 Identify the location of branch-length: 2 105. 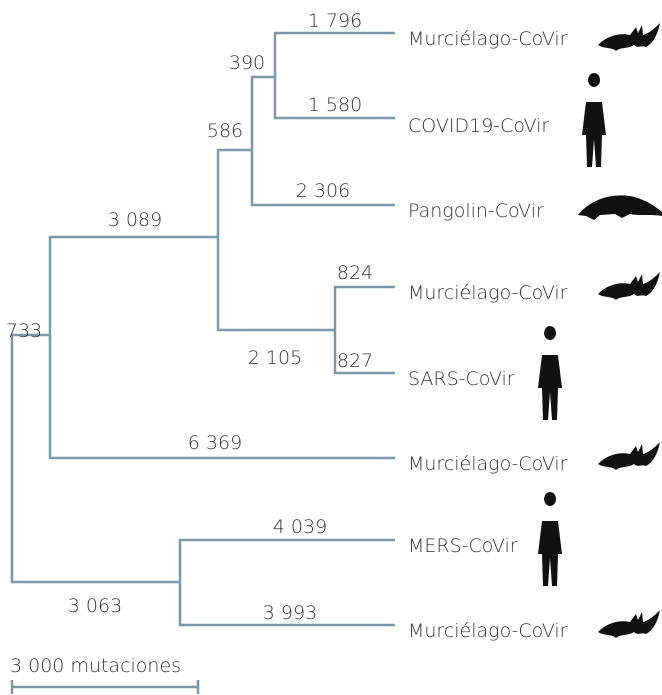
(275, 358).